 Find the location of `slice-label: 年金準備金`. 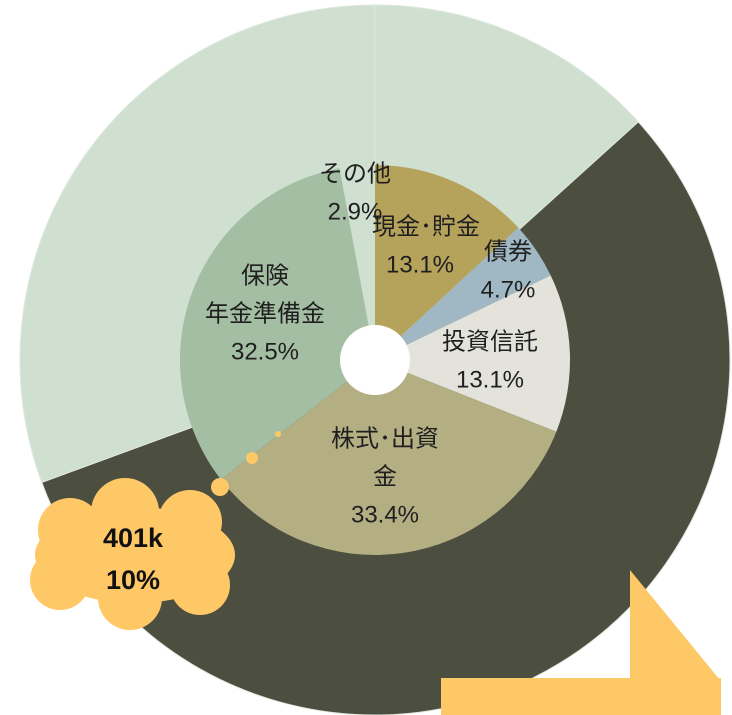

slice-label: 年金準備金 is located at coordinates (265, 313).